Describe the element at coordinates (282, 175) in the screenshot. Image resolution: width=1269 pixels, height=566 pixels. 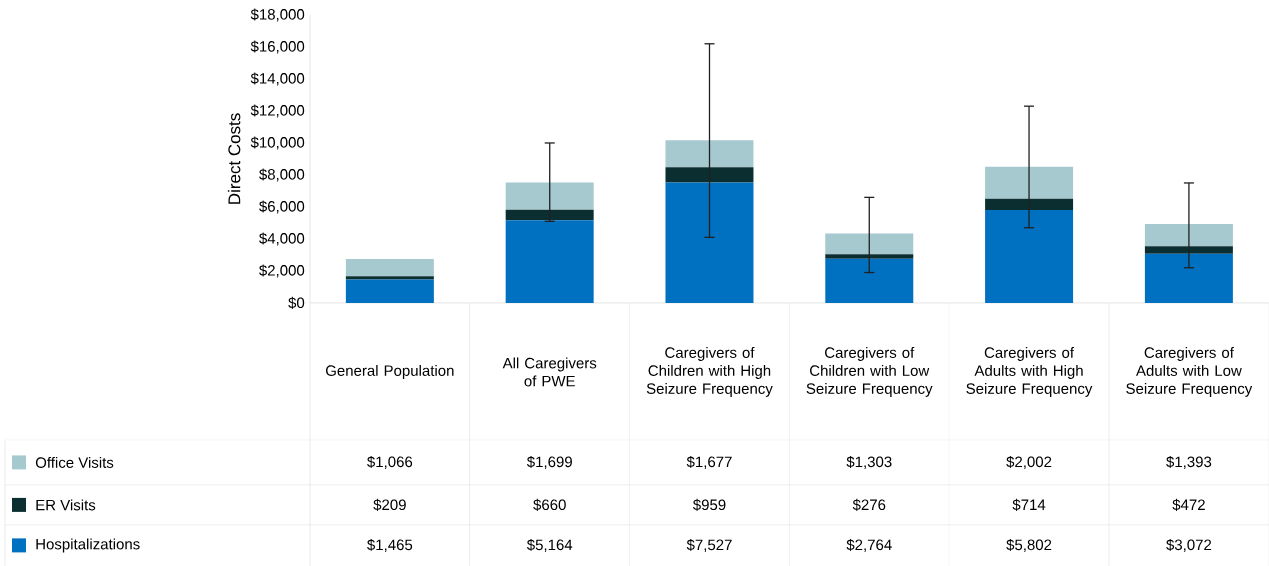
I see `y-tick-label: $8,000` at that location.